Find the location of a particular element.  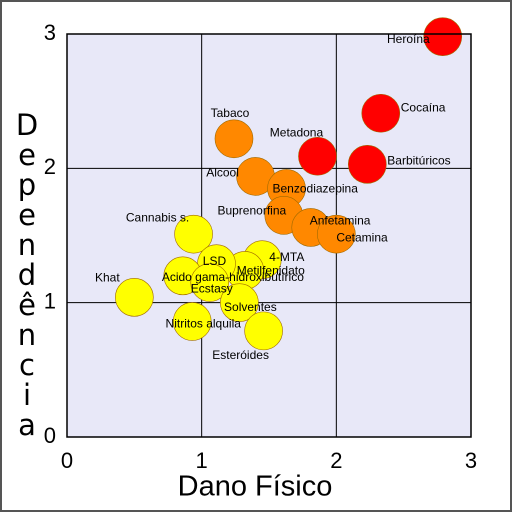

point-label: Khat is located at coordinates (107, 277).